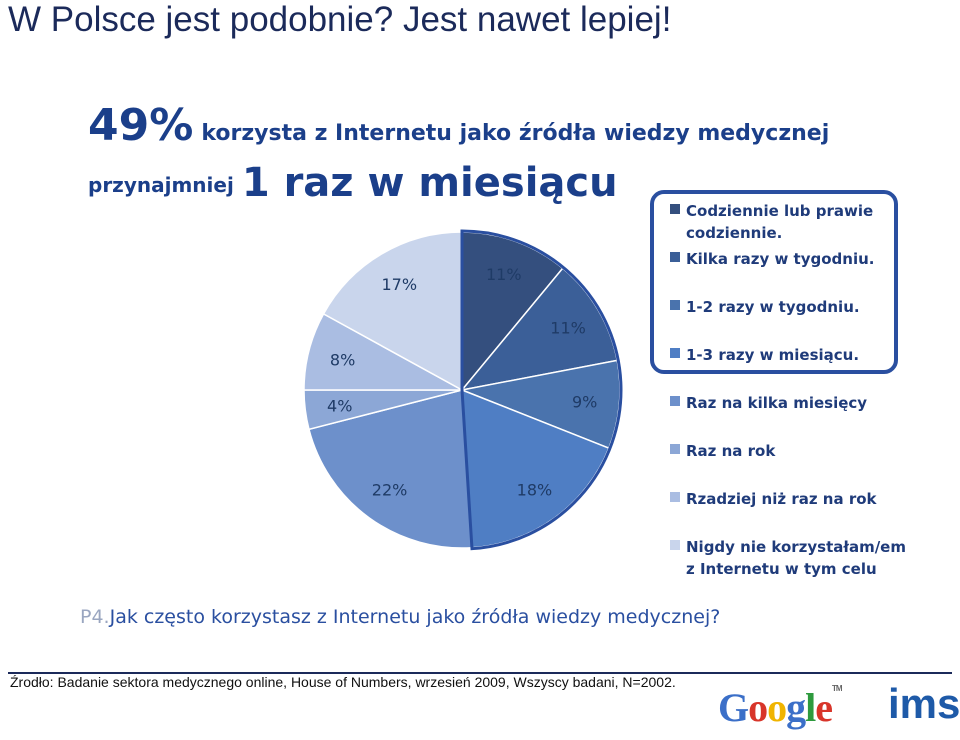 Image resolution: width=960 pixels, height=740 pixels. Describe the element at coordinates (773, 355) in the screenshot. I see `legend-label: 1-3 razy w miesiącu.` at that location.